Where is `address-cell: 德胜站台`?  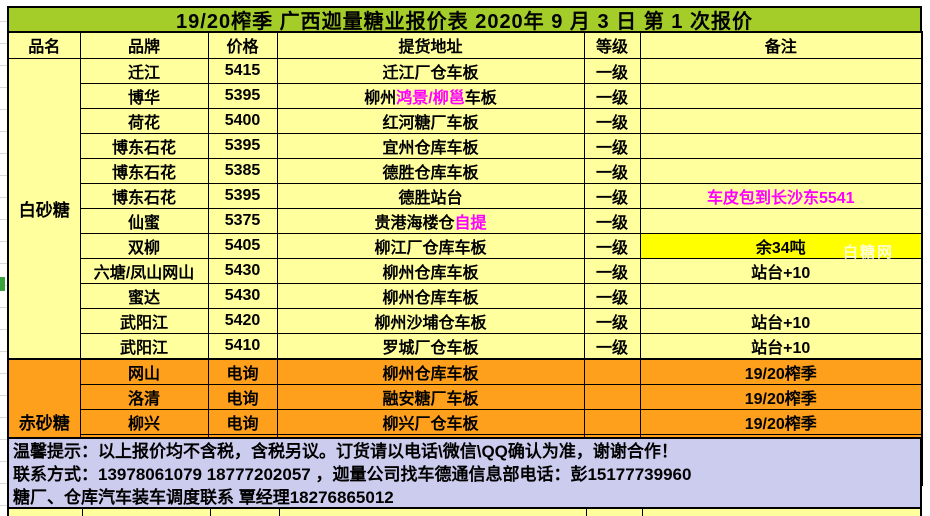 address-cell: 德胜站台 is located at coordinates (430, 195).